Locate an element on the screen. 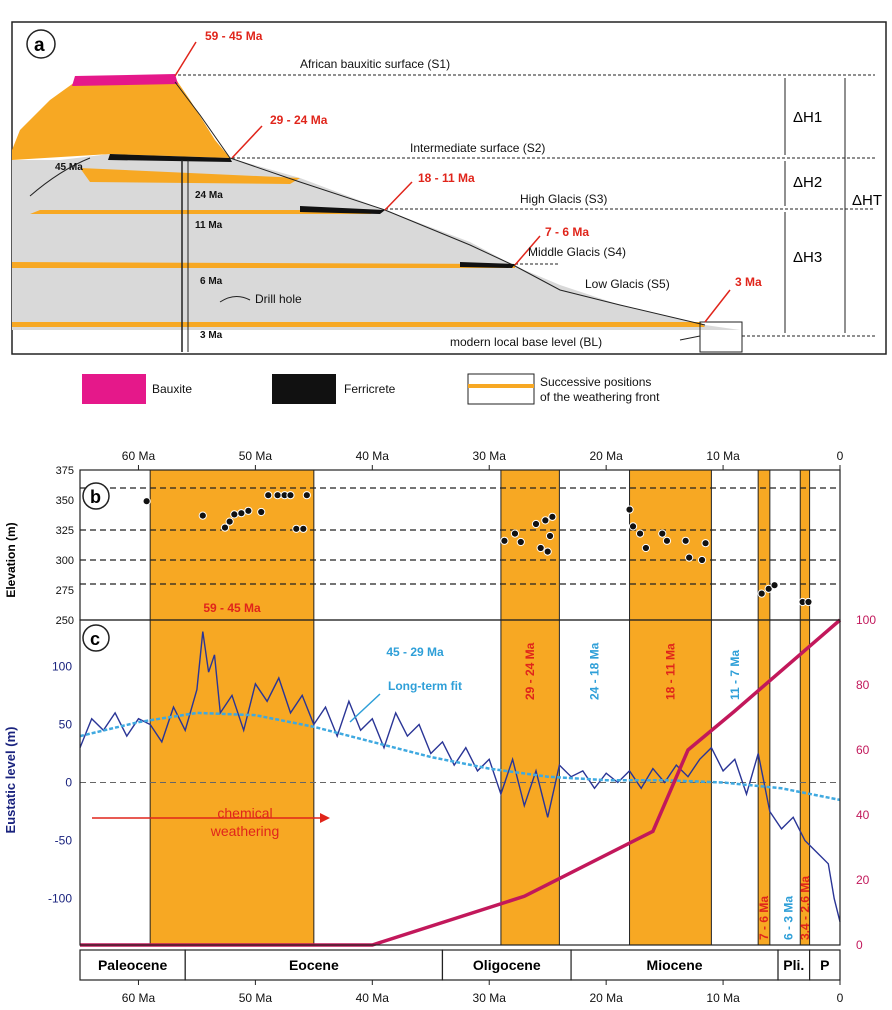 Image resolution: width=892 pixels, height=1010 pixels. fit-label: Long-term fit is located at coordinates (425, 686).